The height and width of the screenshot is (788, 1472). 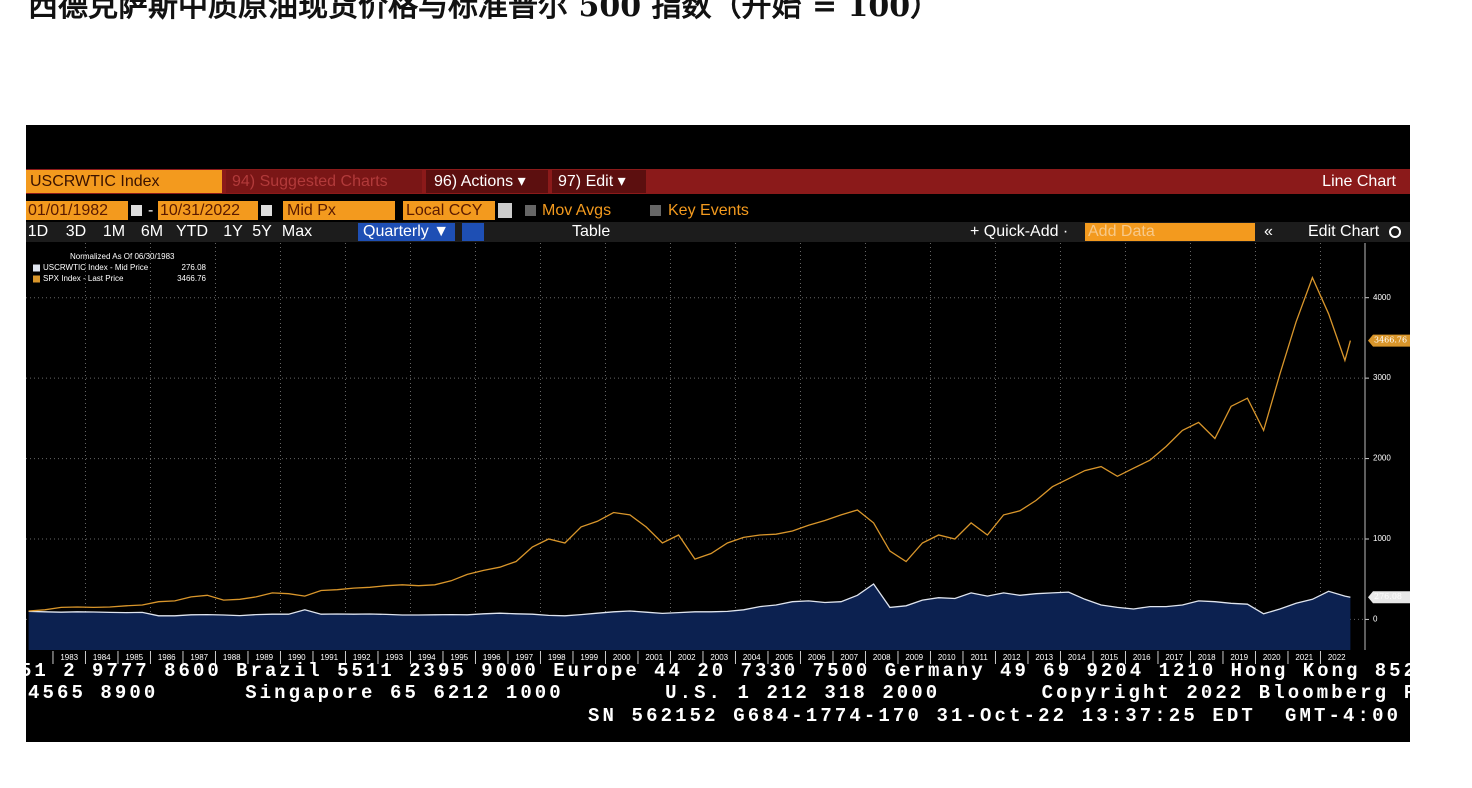 What do you see at coordinates (708, 210) in the screenshot?
I see `key-events: Key Events` at bounding box center [708, 210].